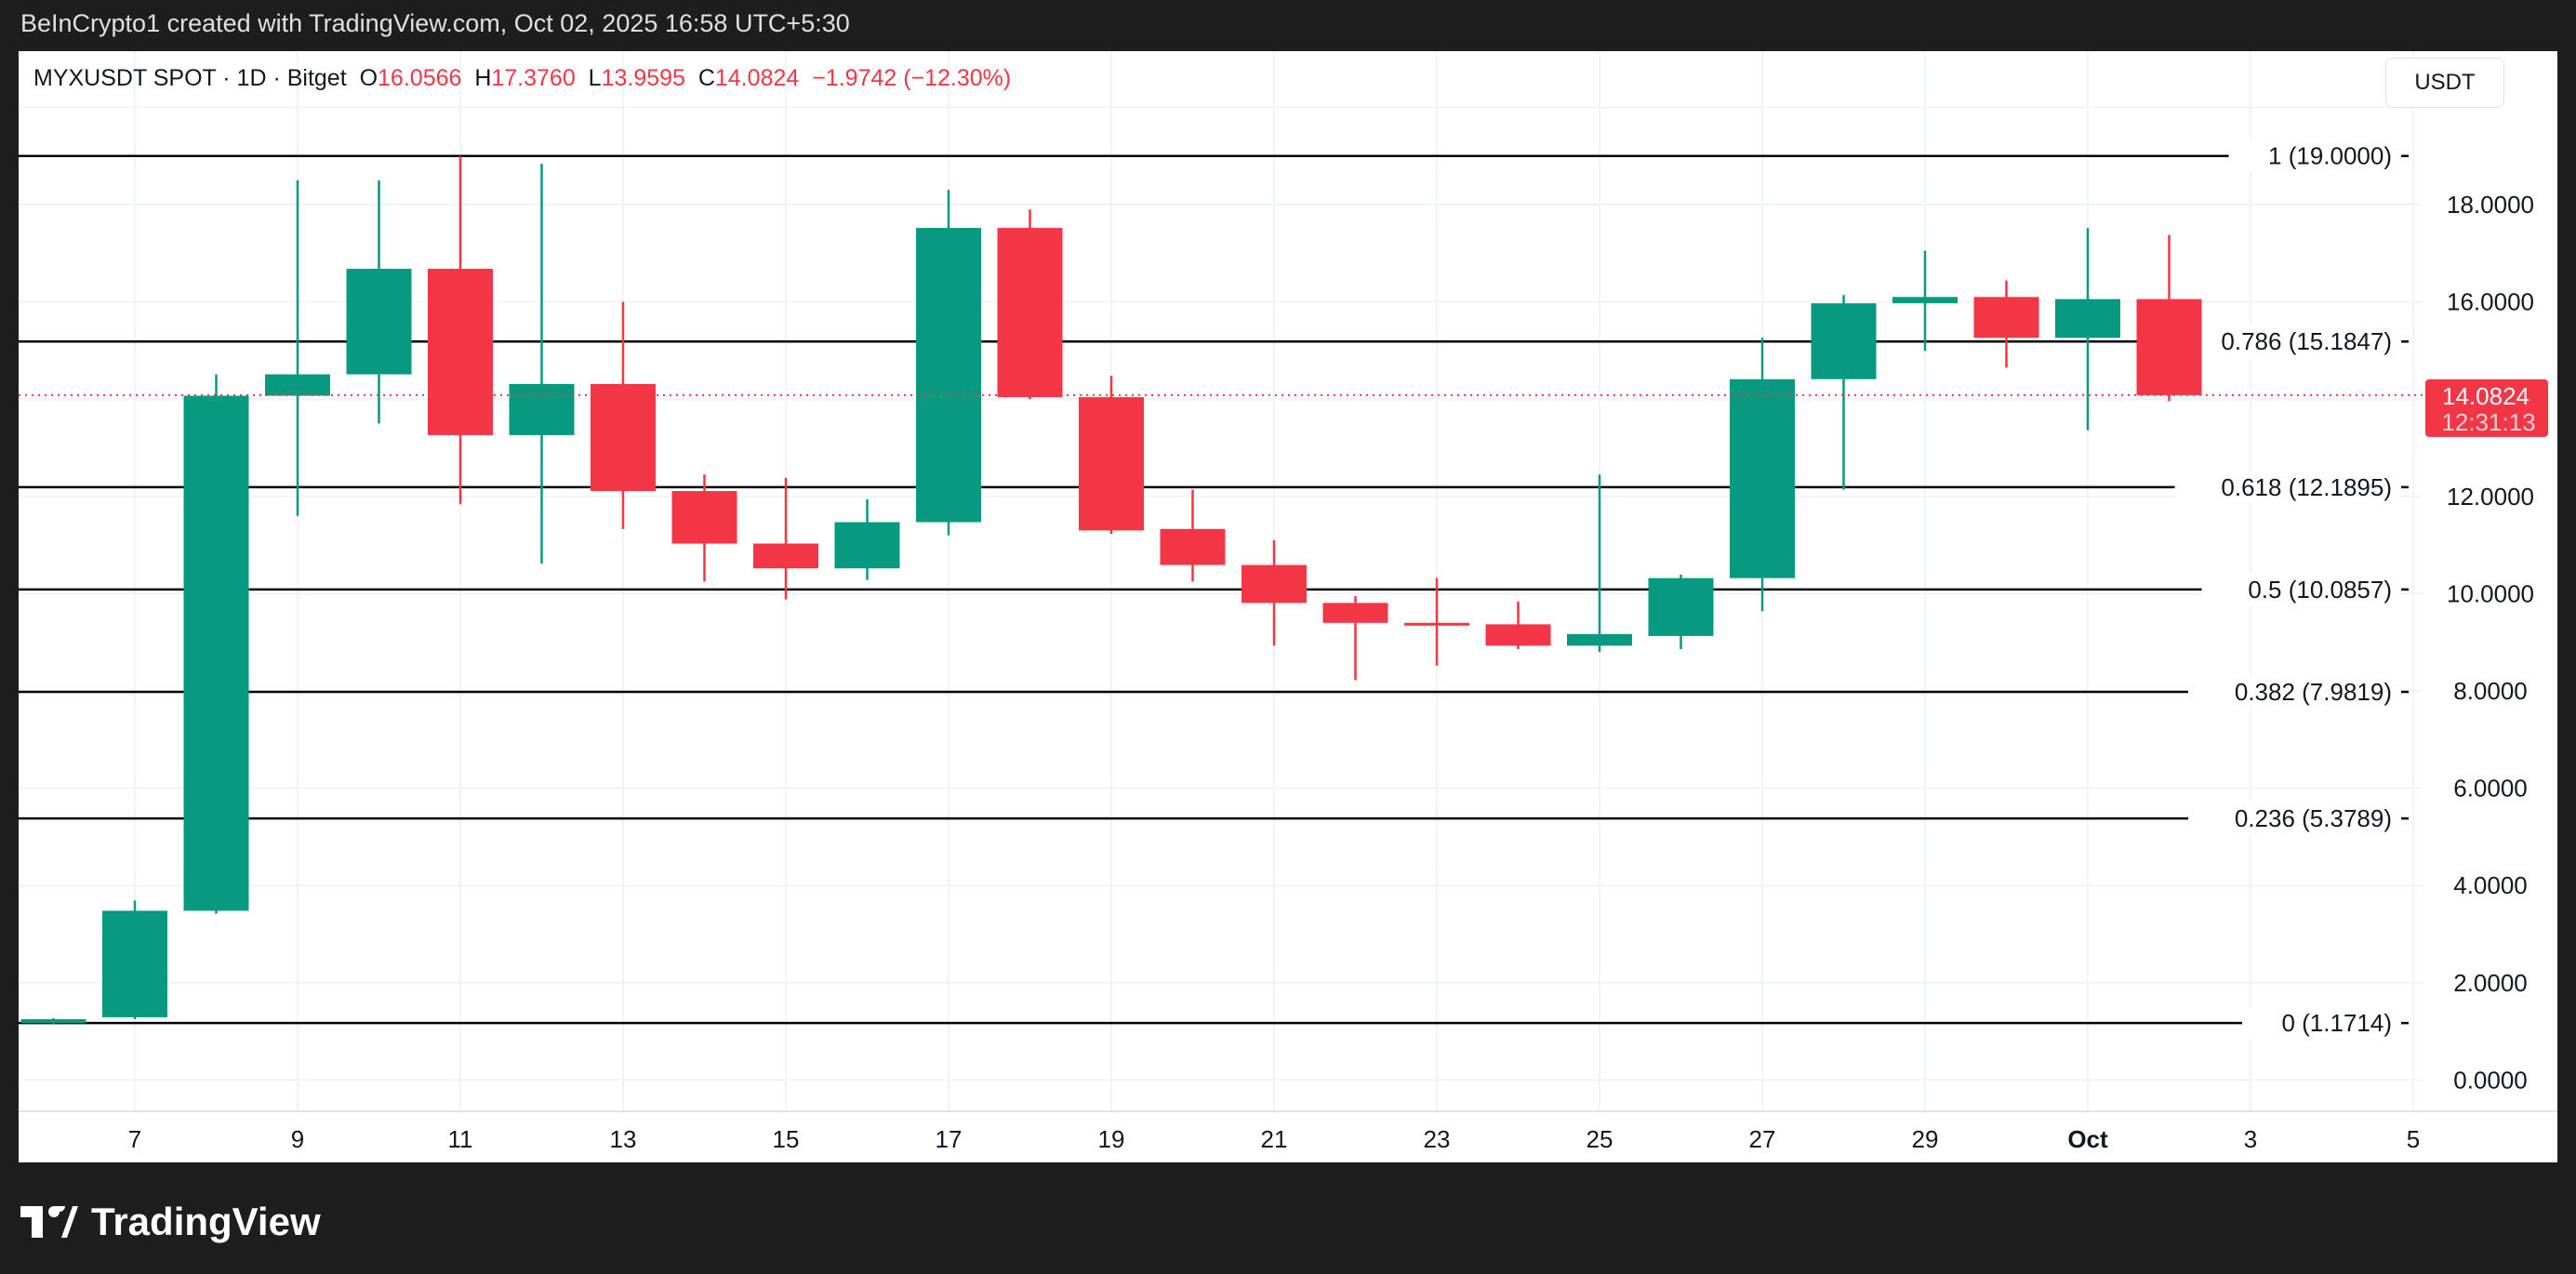 The height and width of the screenshot is (1274, 2576). I want to click on time-tick-label: 9, so click(297, 1139).